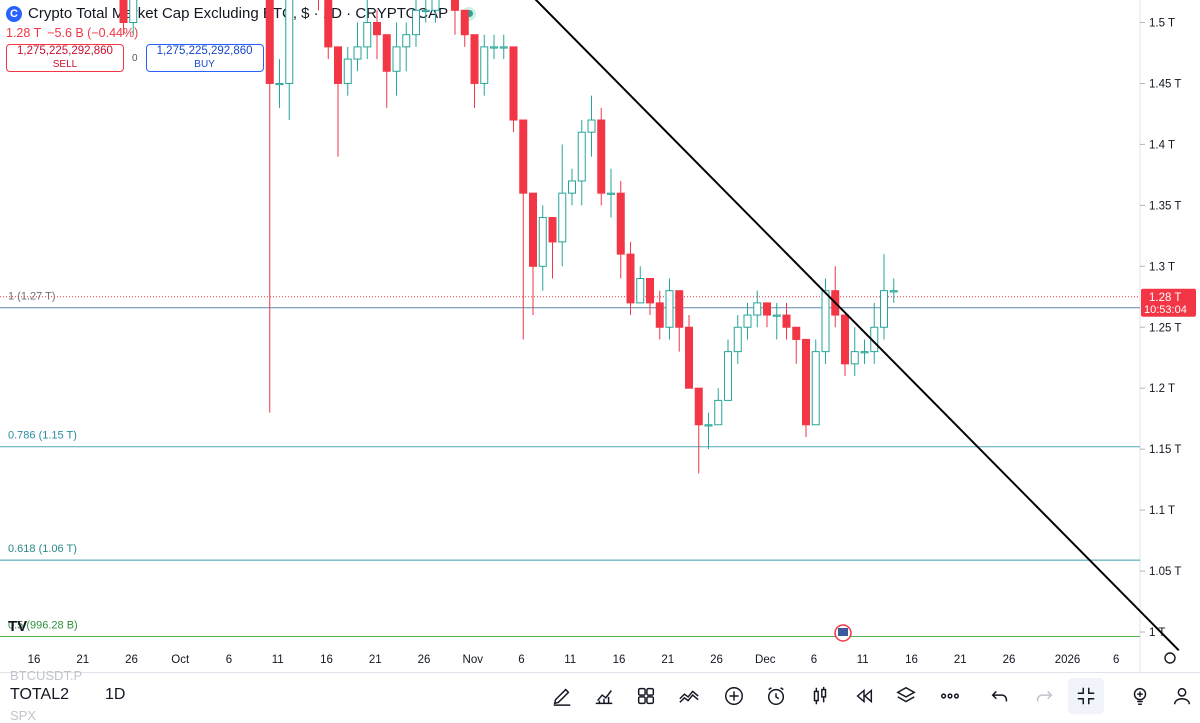 The image size is (1200, 723). What do you see at coordinates (734, 696) in the screenshot?
I see `add-icon` at bounding box center [734, 696].